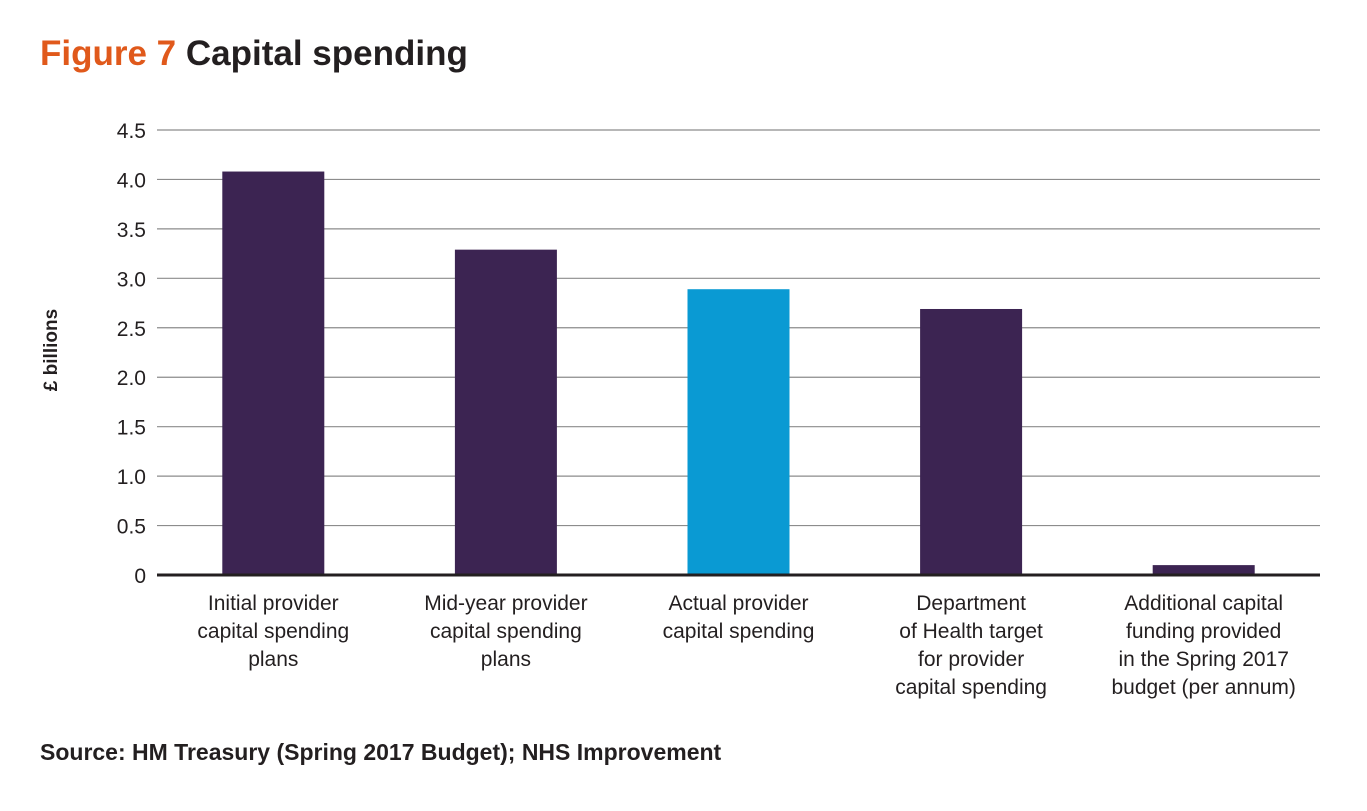 This screenshot has height=811, width=1367. Describe the element at coordinates (1203, 687) in the screenshot. I see `x-tick-label: budget (per annum)` at that location.